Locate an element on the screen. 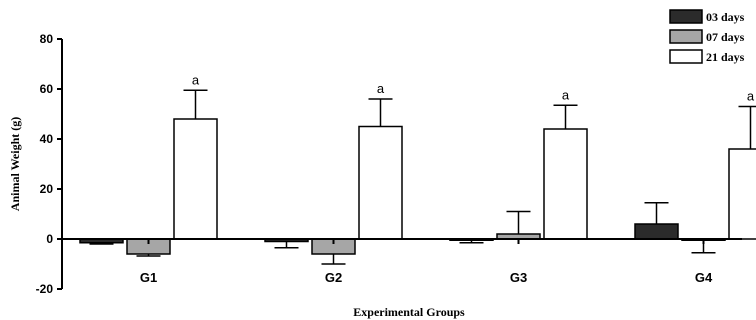 The height and width of the screenshot is (320, 756). legend-label: 21 days is located at coordinates (725, 57).